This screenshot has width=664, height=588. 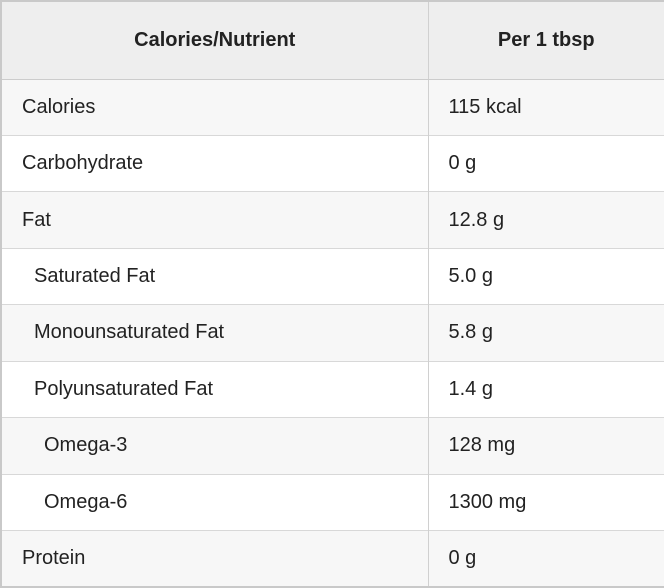 I want to click on table-row-calories: Calories 115 kcal, so click(x=332, y=107).